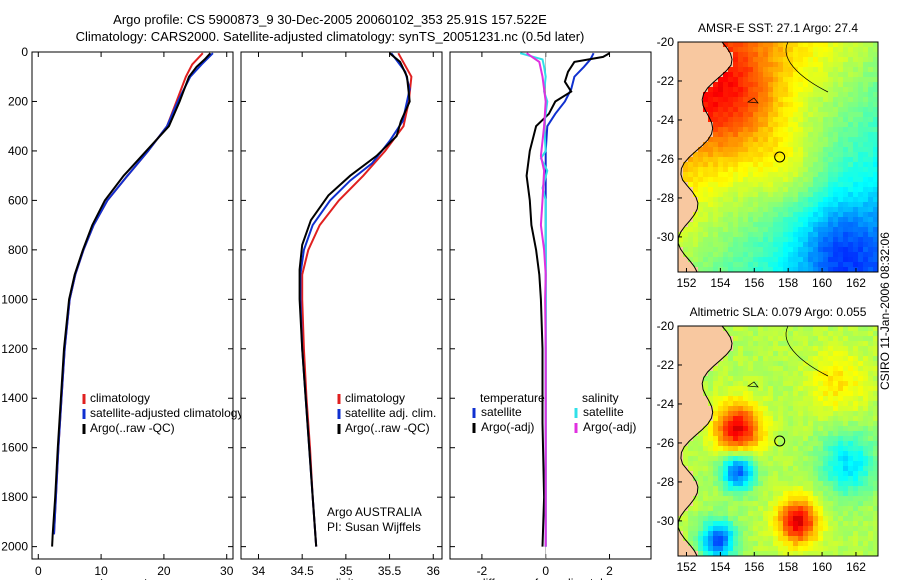 This screenshot has width=900, height=580. Describe the element at coordinates (14, 398) in the screenshot. I see `depth-tick-label: 1400` at that location.